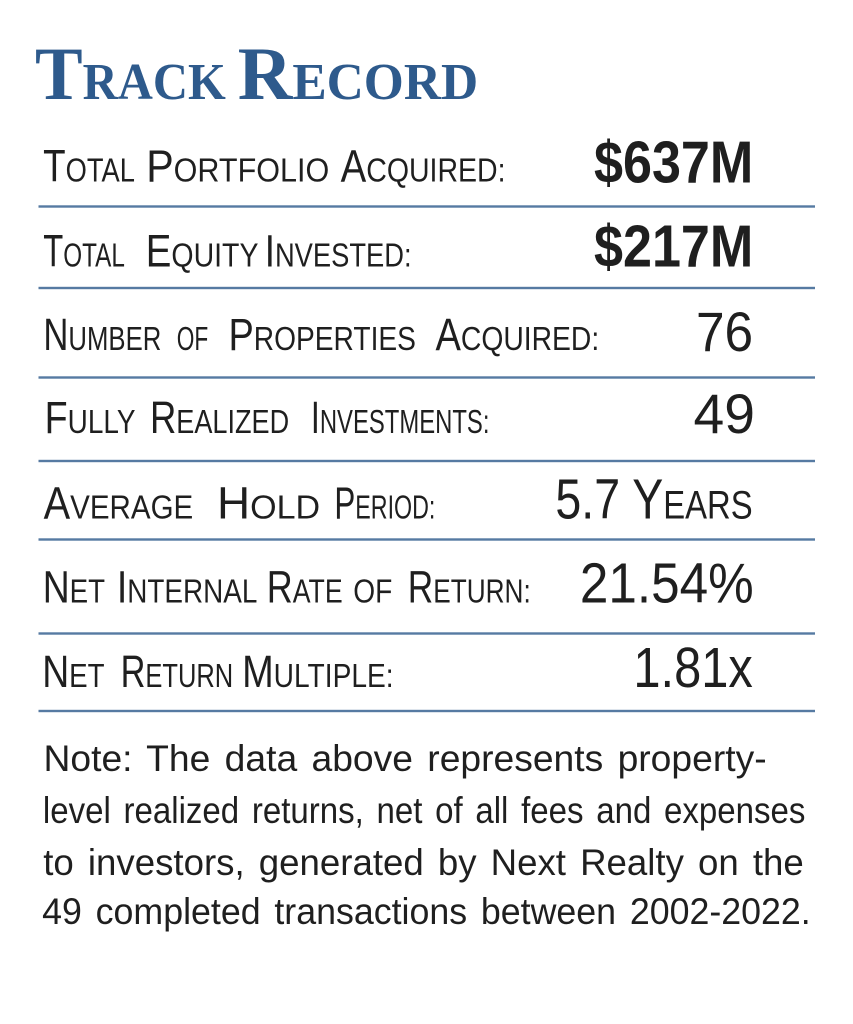 Image resolution: width=853 pixels, height=1024 pixels. What do you see at coordinates (130, 73) in the screenshot?
I see `svg-text: TRACK` at bounding box center [130, 73].